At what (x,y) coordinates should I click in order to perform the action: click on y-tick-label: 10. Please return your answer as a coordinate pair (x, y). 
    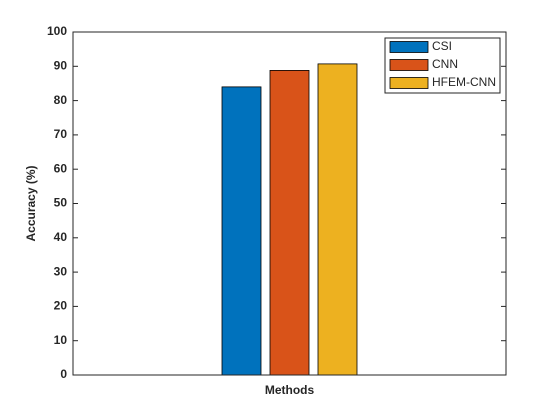
    Looking at the image, I should click on (61, 340).